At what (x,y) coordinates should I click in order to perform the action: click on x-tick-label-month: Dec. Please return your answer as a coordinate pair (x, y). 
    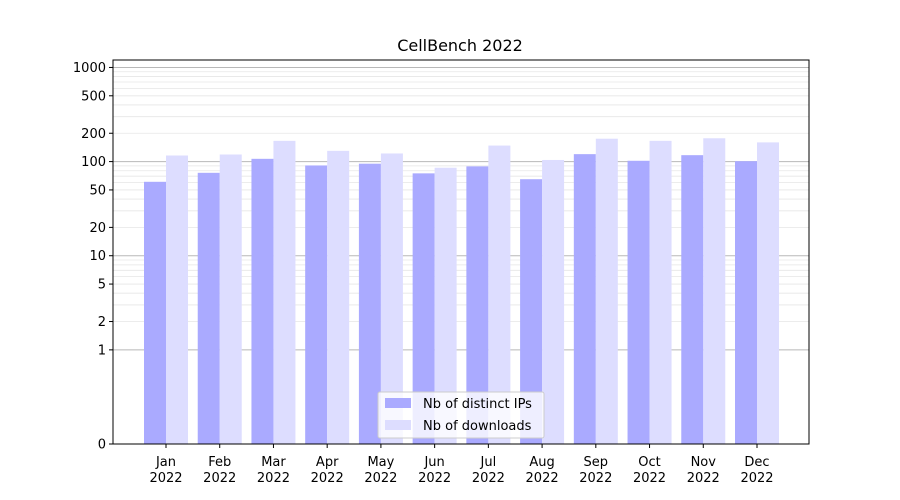
    Looking at the image, I should click on (756, 462).